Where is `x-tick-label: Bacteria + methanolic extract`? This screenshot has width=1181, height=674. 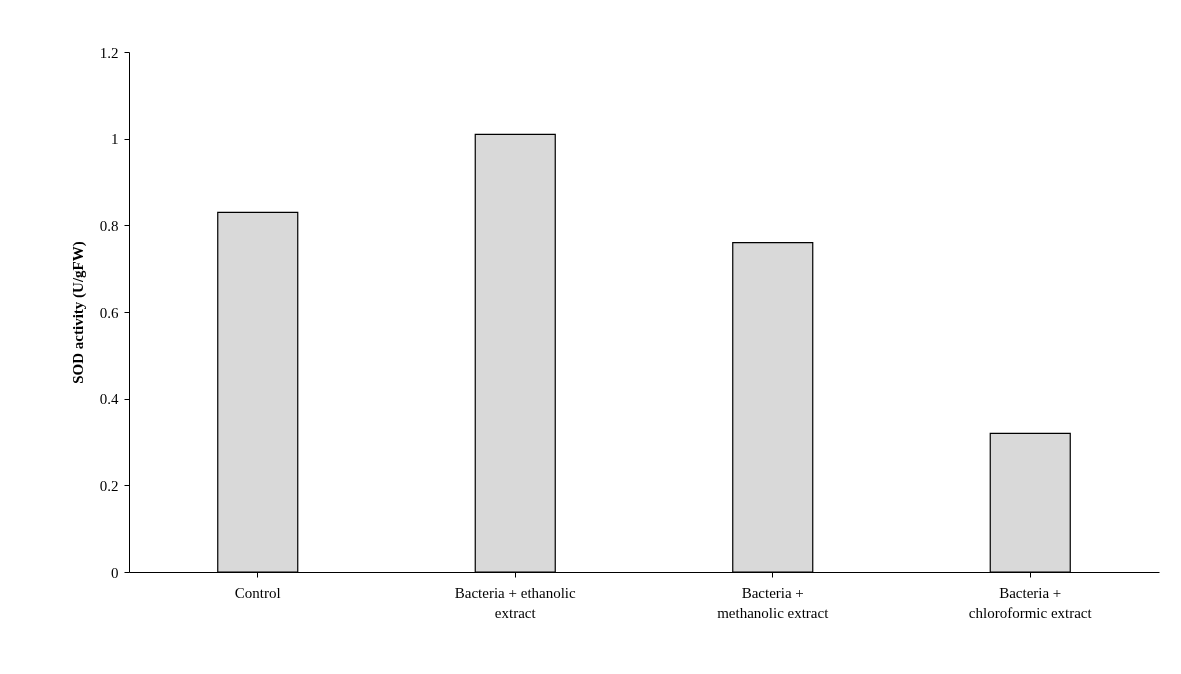 x-tick-label: Bacteria + methanolic extract is located at coordinates (773, 602).